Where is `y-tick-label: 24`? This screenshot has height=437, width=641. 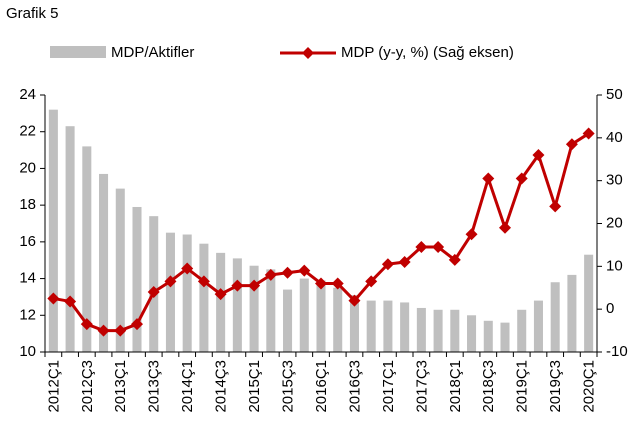 y-tick-label: 24 is located at coordinates (27, 94).